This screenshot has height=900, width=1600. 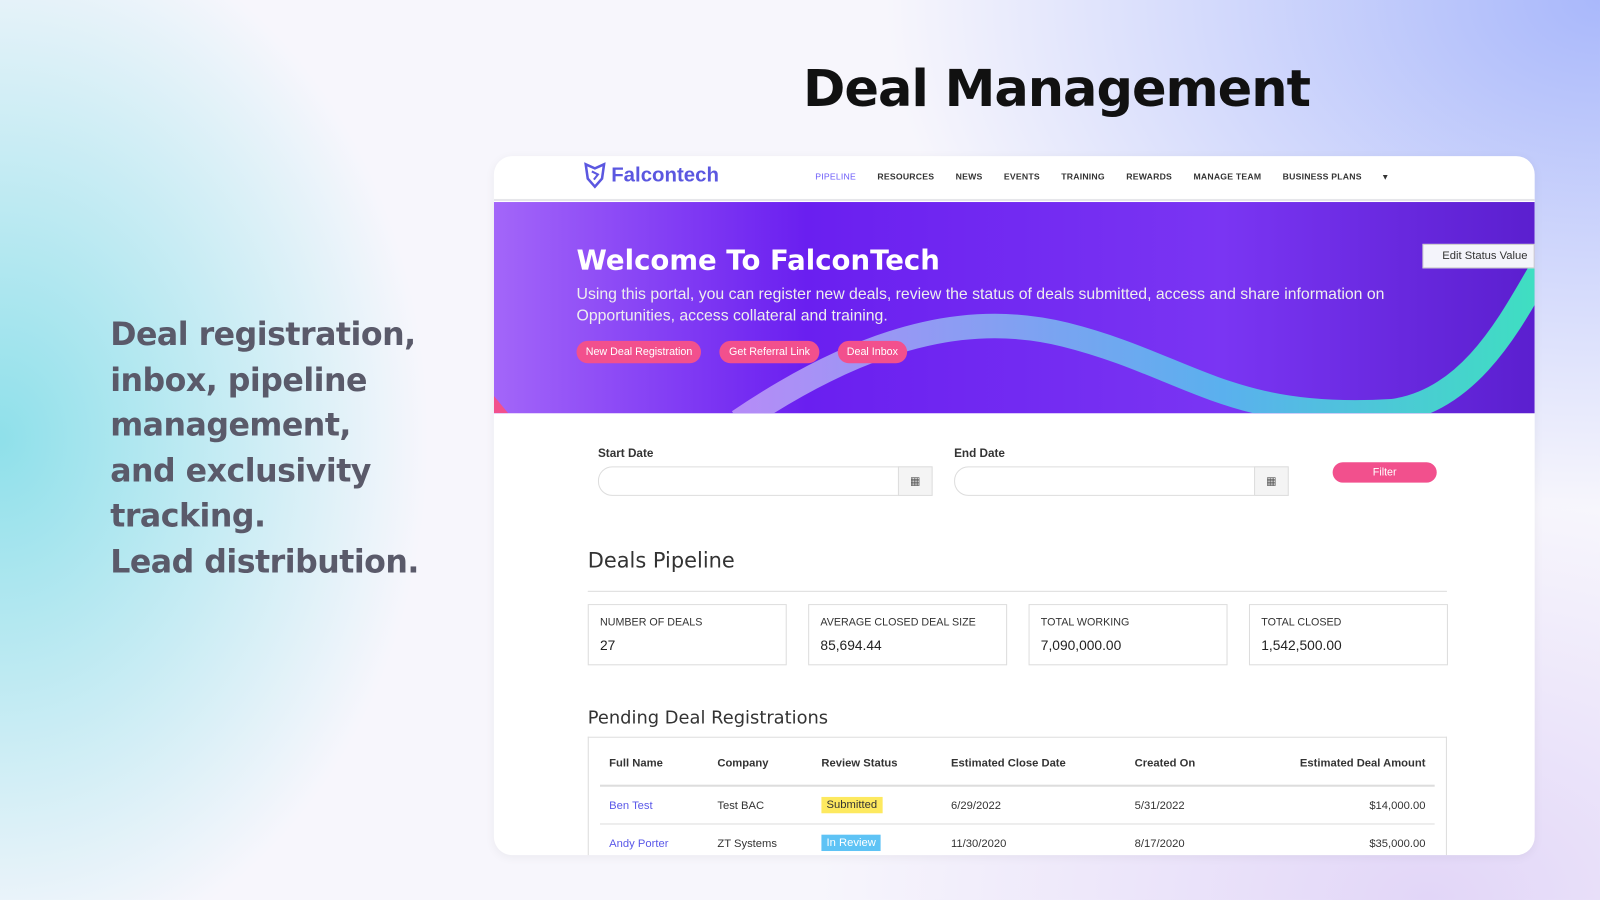 I want to click on logo: Falcontech, so click(x=651, y=175).